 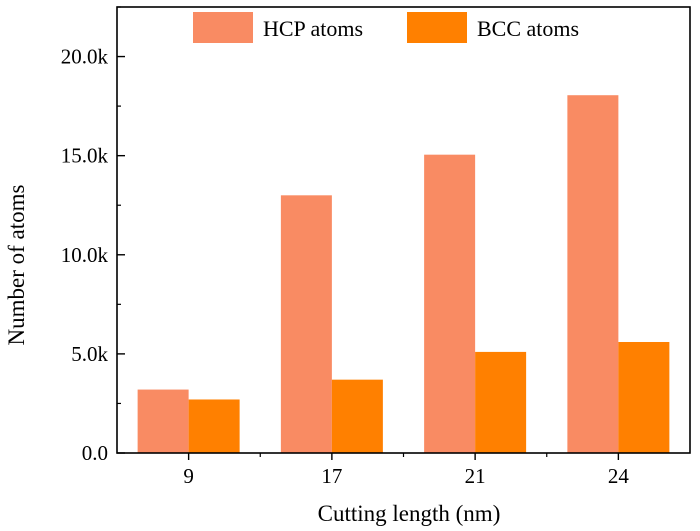 What do you see at coordinates (528, 28) in the screenshot?
I see `legend-label: BCC atoms` at bounding box center [528, 28].